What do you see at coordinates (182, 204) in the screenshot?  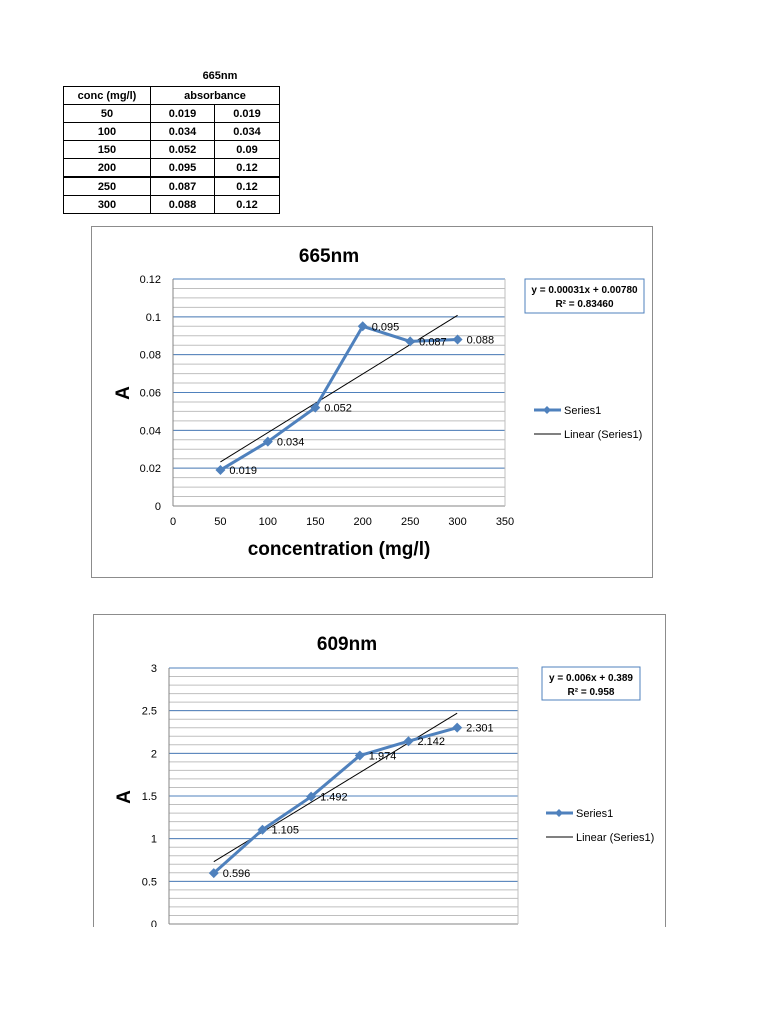 I see `table-cell: 0.088` at bounding box center [182, 204].